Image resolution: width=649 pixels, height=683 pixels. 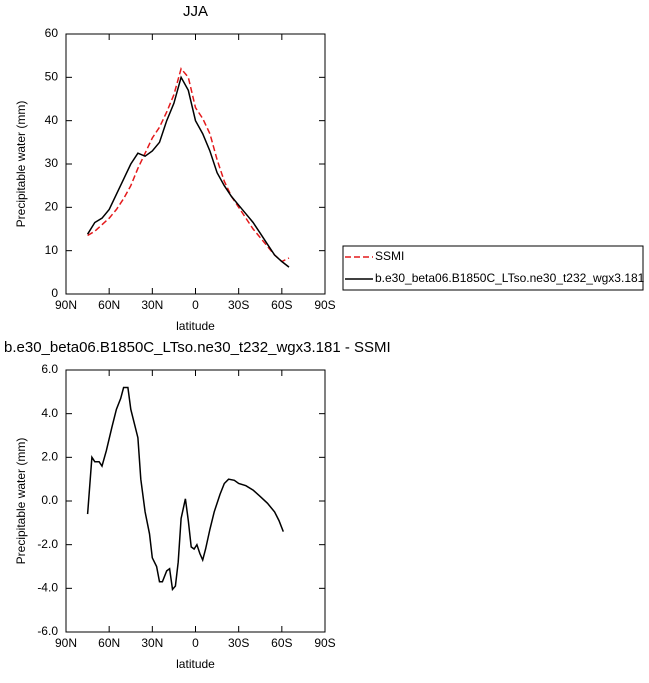 I want to click on y-tick-label: 10, so click(x=52, y=250).